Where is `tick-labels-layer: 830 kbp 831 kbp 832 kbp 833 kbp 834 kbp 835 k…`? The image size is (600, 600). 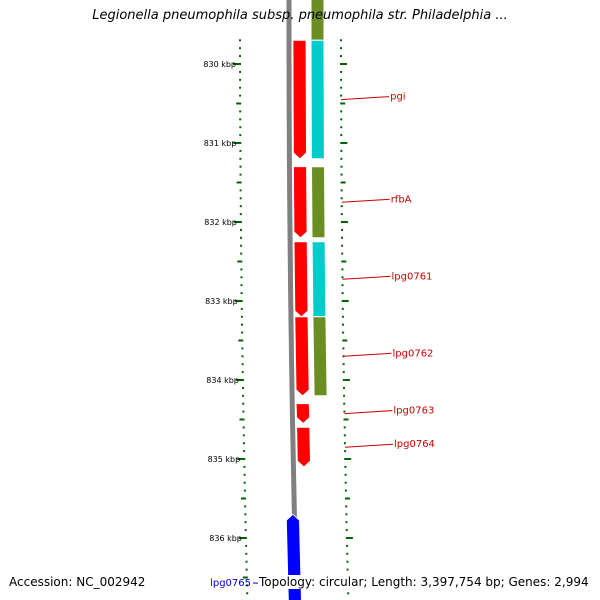 tick-labels-layer: 830 kbp 831 kbp 832 kbp 833 kbp 834 kbp 835 k… is located at coordinates (222, 301).